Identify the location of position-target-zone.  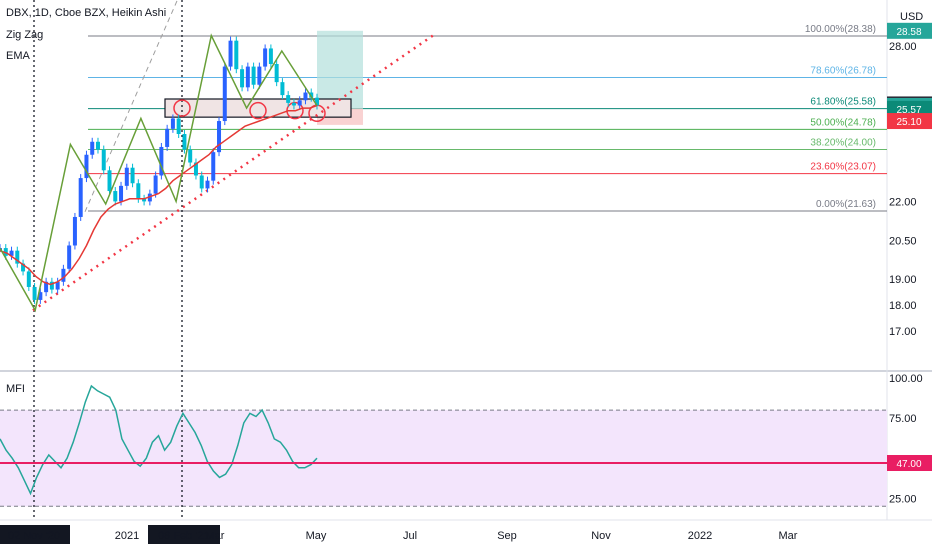
(340, 69).